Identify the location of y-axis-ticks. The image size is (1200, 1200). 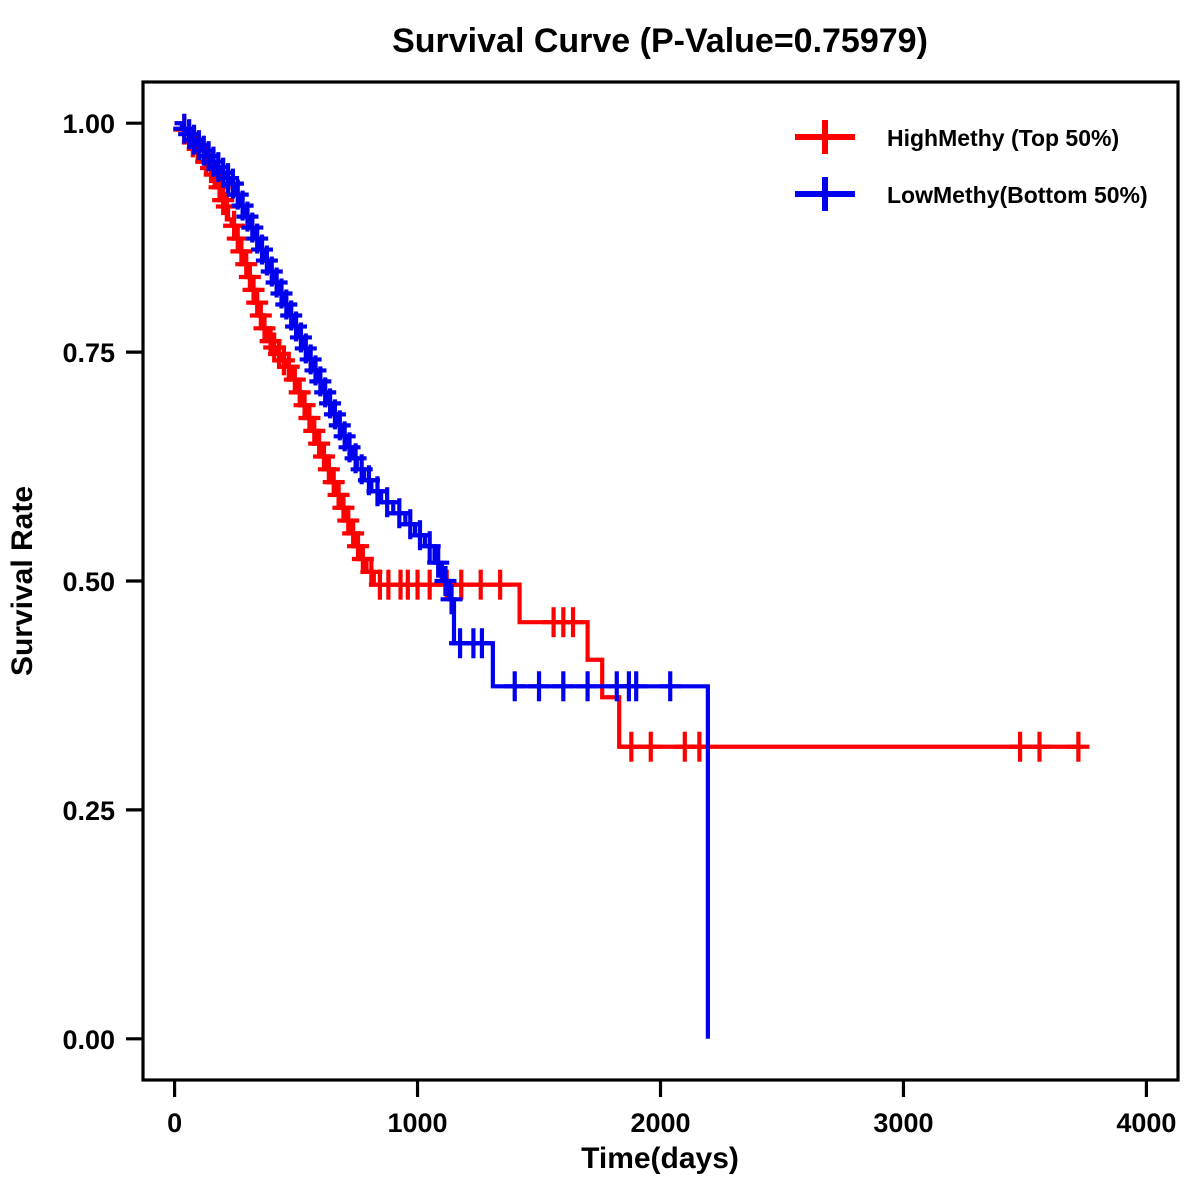
(134, 581).